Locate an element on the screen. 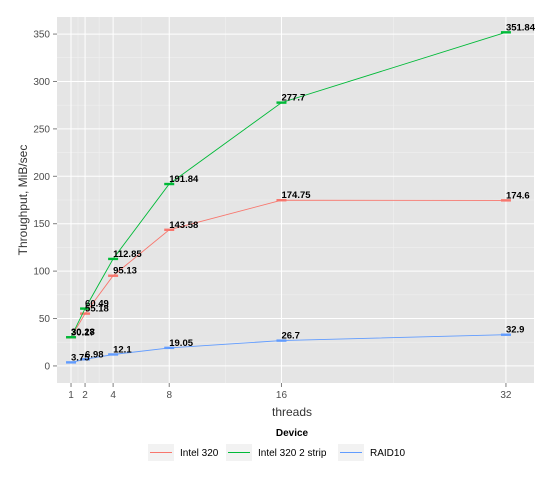 The width and height of the screenshot is (550, 480). legend-item-intel-320: Intel 320 is located at coordinates (183, 452).